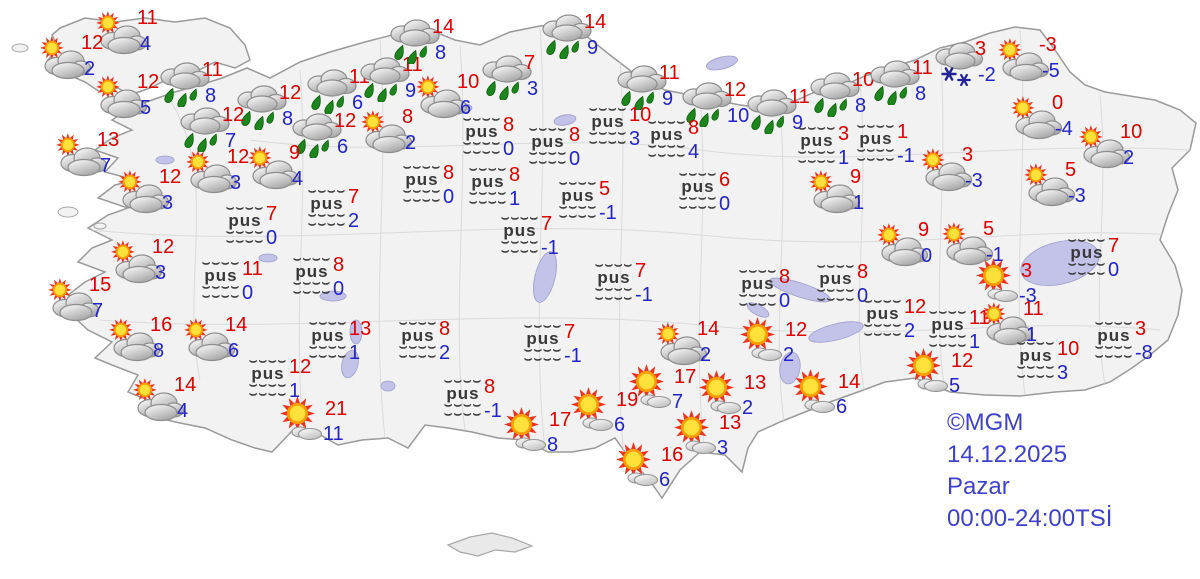 Image resolution: width=1200 pixels, height=579 pixels. What do you see at coordinates (1068, 349) in the screenshot?
I see `high-temp: 10` at bounding box center [1068, 349].